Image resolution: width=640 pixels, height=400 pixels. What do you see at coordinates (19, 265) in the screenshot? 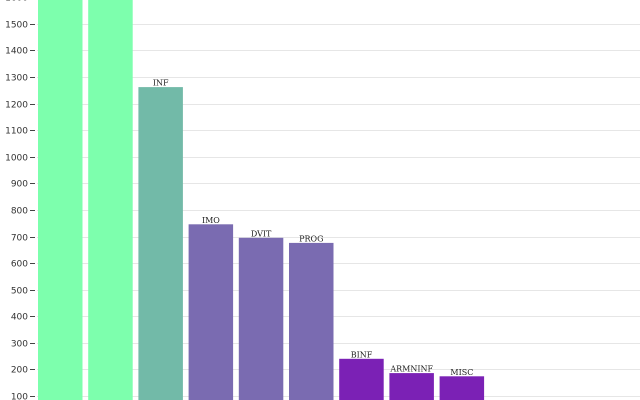
I see `y-tick-label: 600` at bounding box center [19, 265].